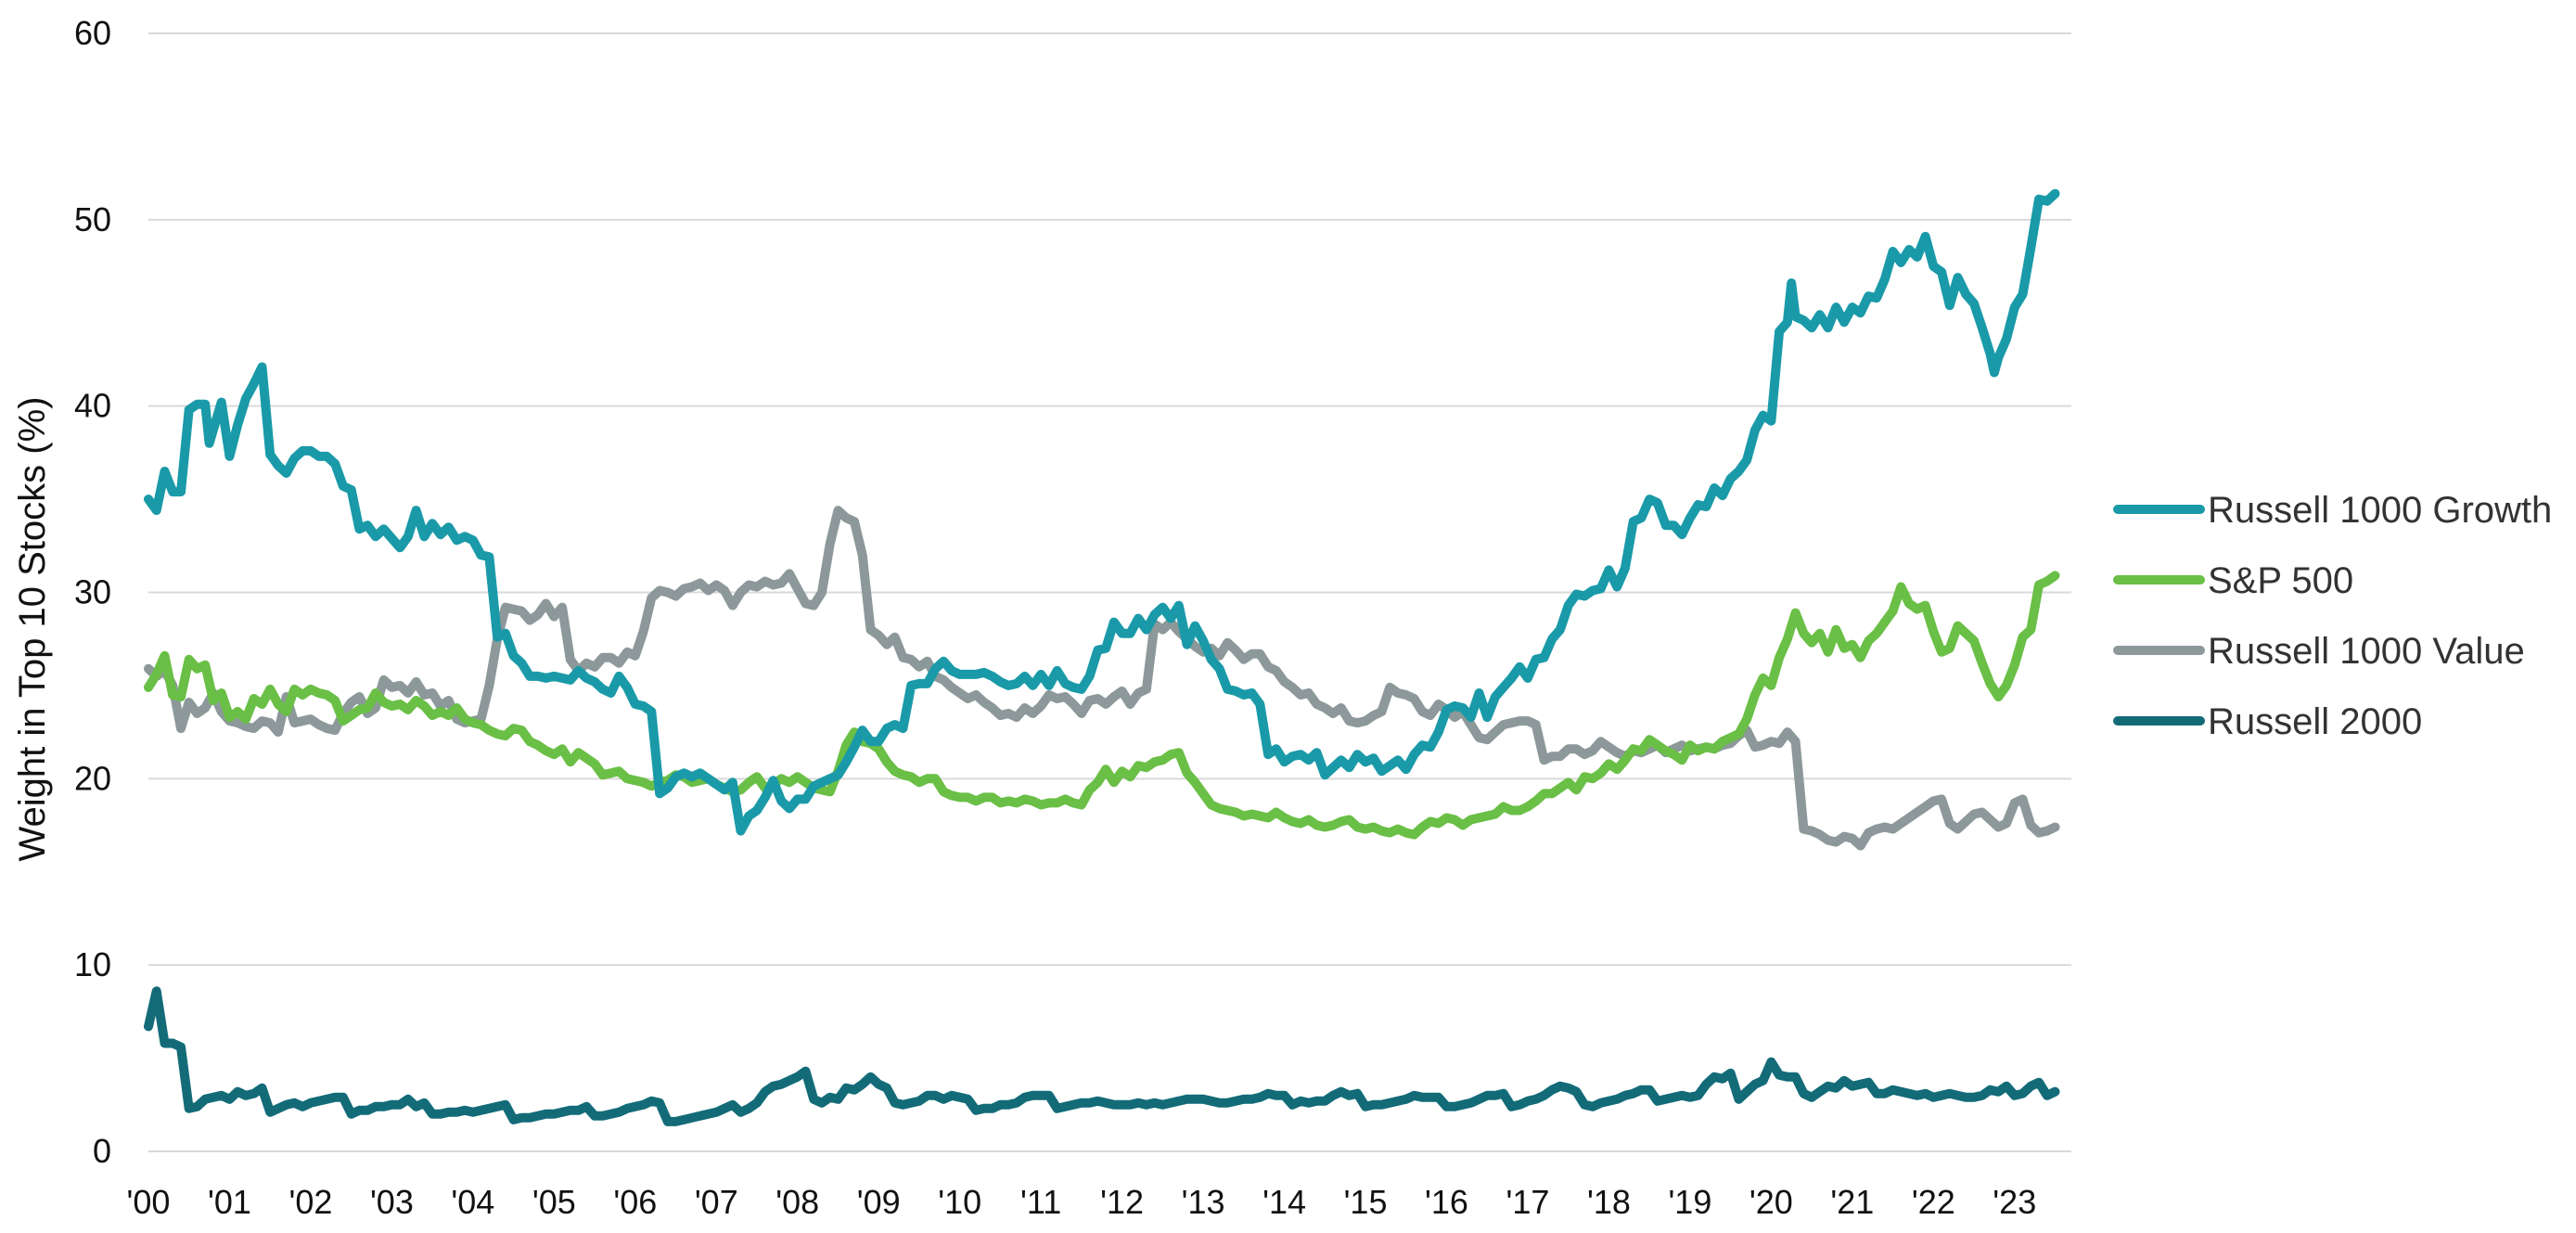 This screenshot has width=2576, height=1233. Describe the element at coordinates (1528, 1202) in the screenshot. I see `x-tick-label: '17` at that location.